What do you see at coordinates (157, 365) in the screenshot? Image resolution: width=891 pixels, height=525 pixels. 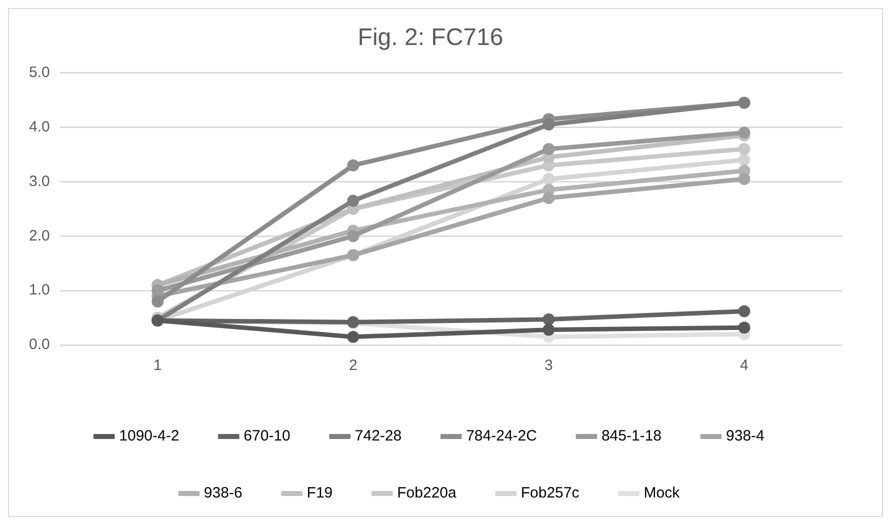 I see `x-tick-label: 1` at bounding box center [157, 365].